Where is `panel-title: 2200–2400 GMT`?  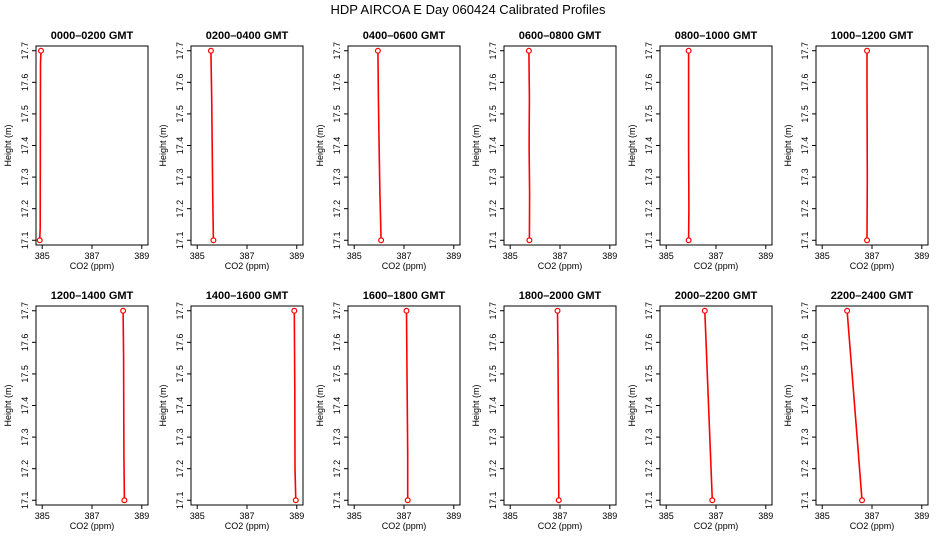
panel-title: 2200–2400 GMT is located at coordinates (872, 296).